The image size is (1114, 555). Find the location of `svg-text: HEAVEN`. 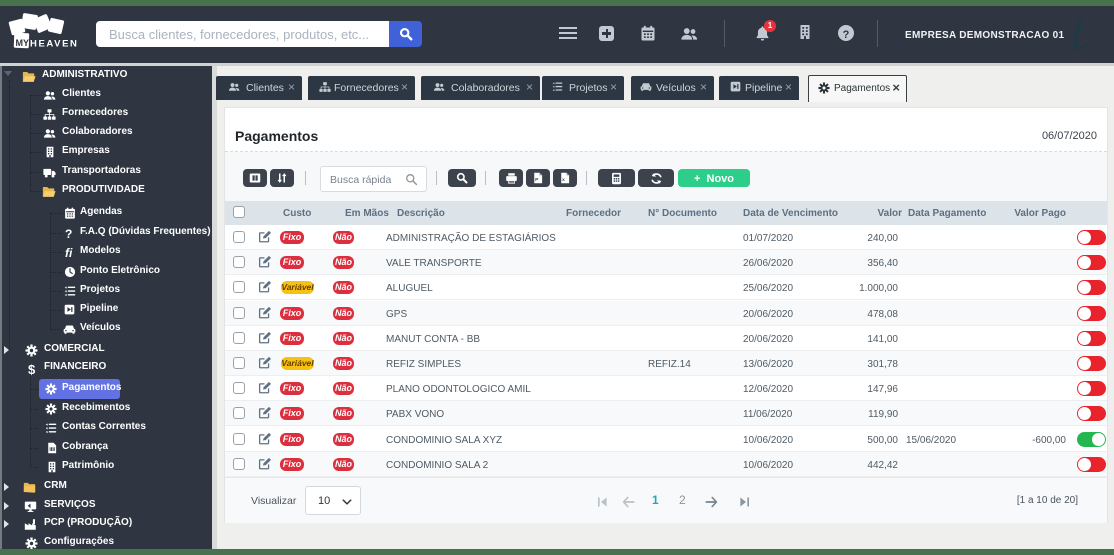

svg-text: HEAVEN is located at coordinates (54, 44).